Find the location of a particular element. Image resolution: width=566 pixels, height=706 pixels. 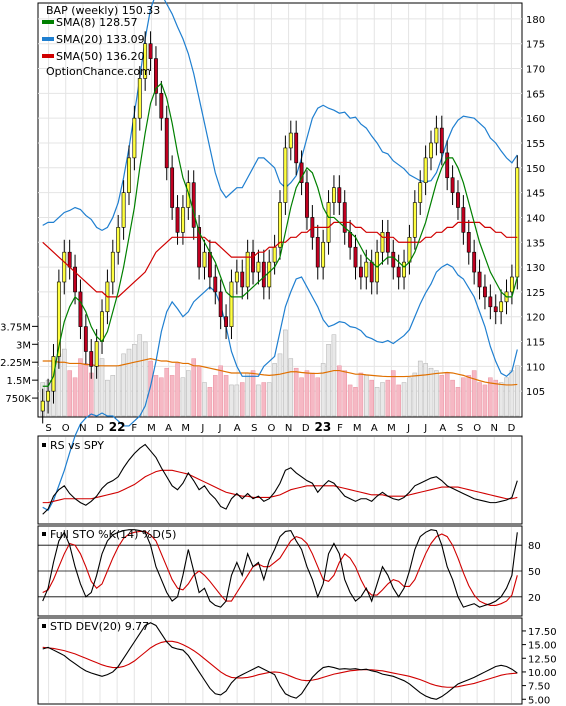

sto-d-line is located at coordinates (280, 568).